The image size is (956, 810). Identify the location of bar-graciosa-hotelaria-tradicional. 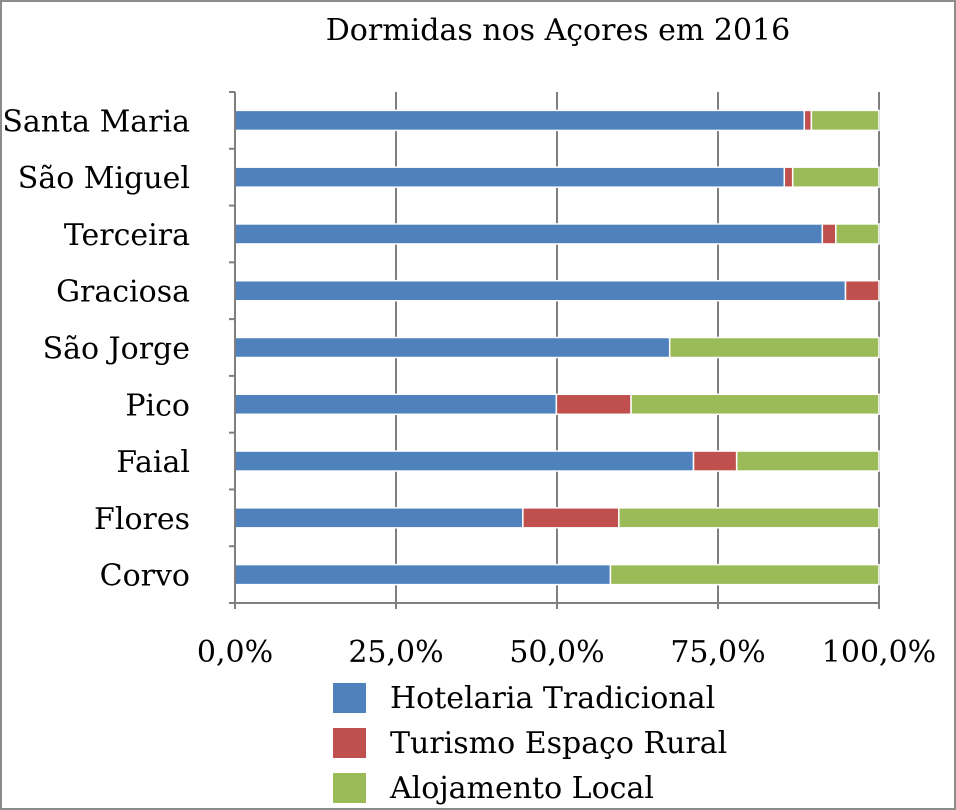
(540, 290).